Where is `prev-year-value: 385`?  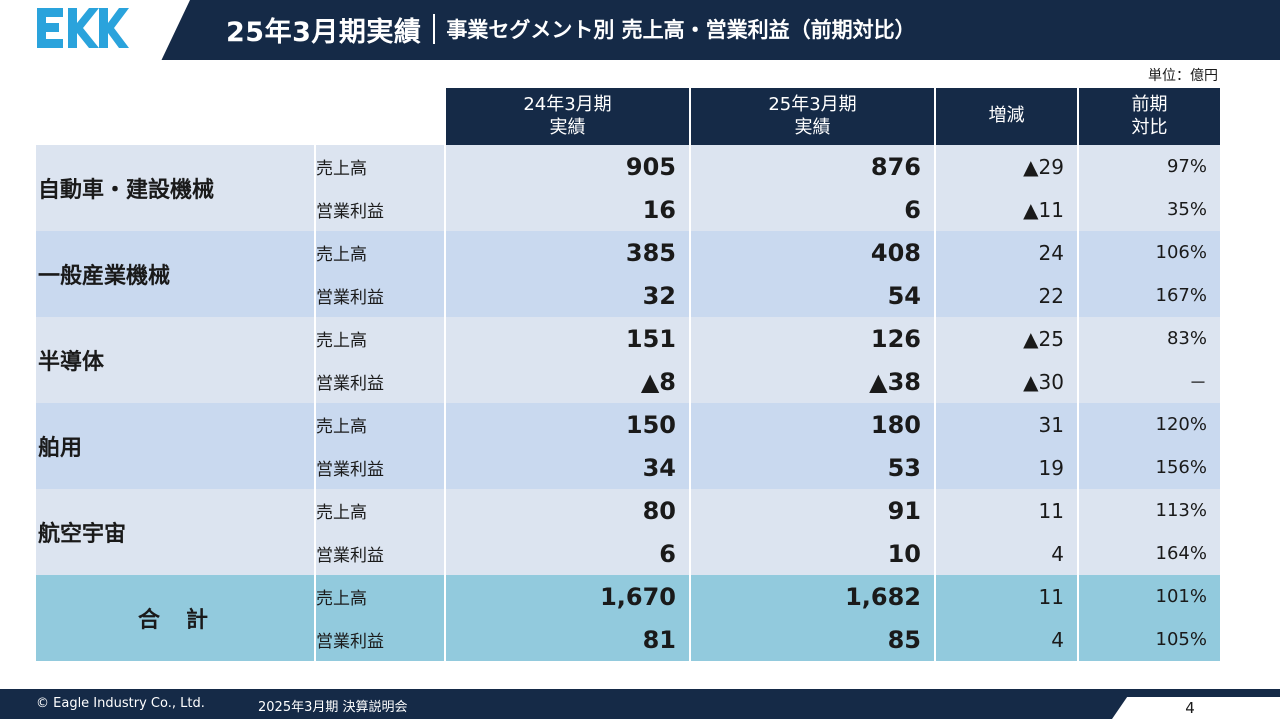
prev-year-value: 385 is located at coordinates (650, 252).